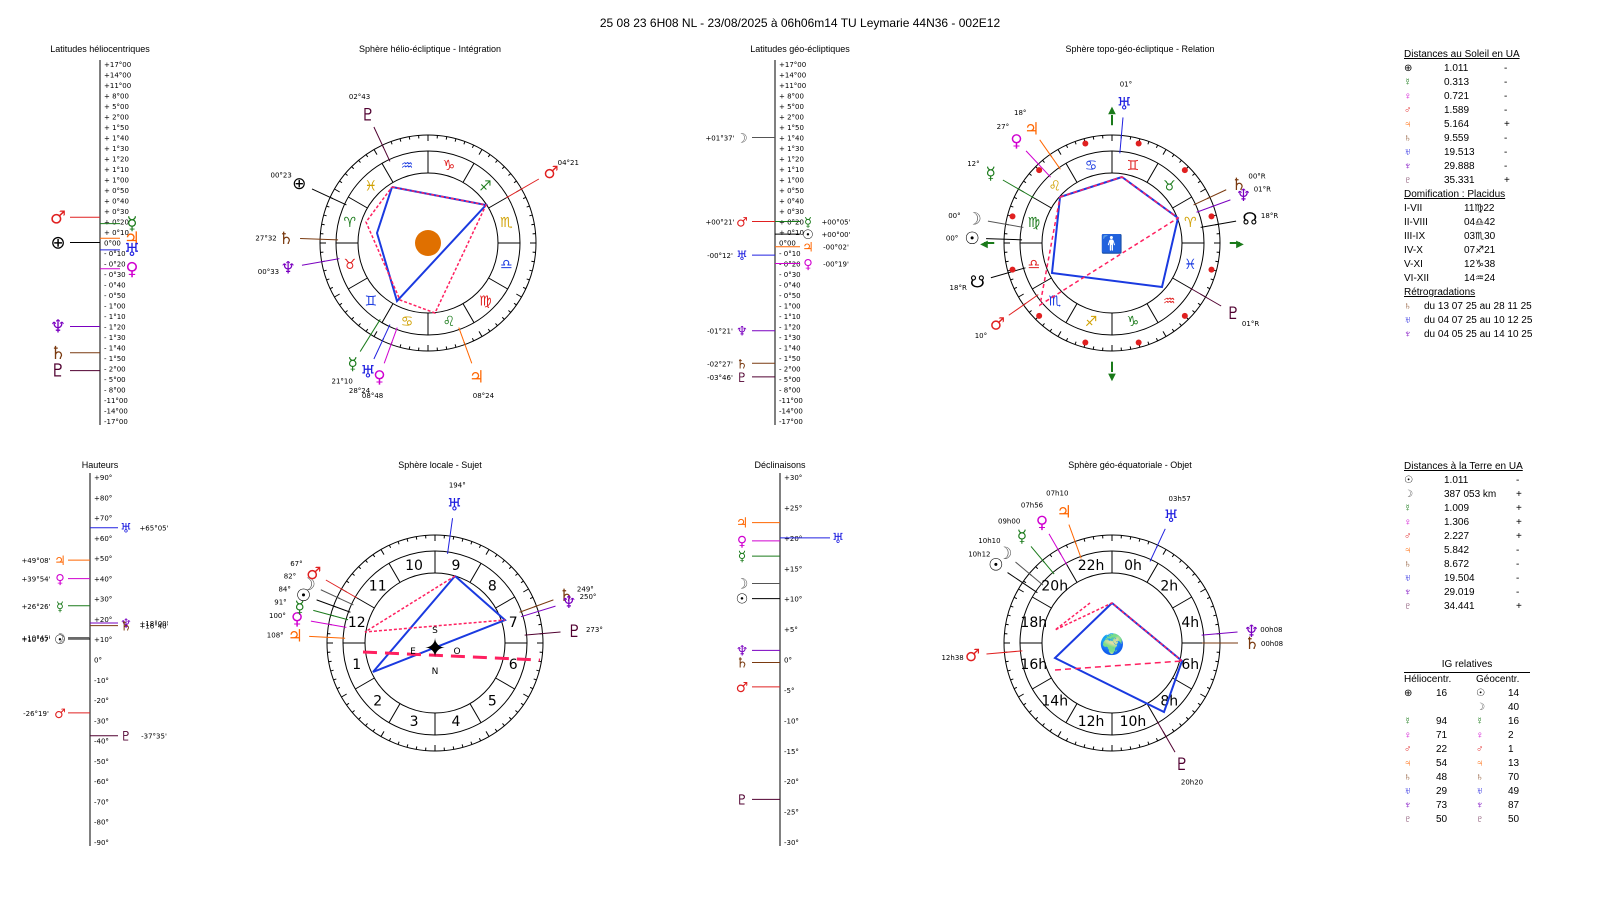 Image resolution: width=1600 pixels, height=900 pixels. I want to click on lat-geo-scale-tick: - 1°00, so click(790, 307).